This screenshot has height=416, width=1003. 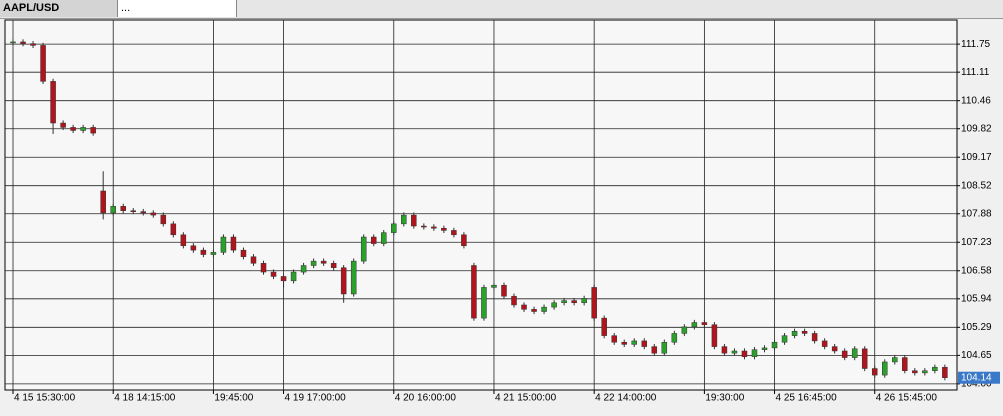 I want to click on y-tick-label: 111.11, so click(x=975, y=72).